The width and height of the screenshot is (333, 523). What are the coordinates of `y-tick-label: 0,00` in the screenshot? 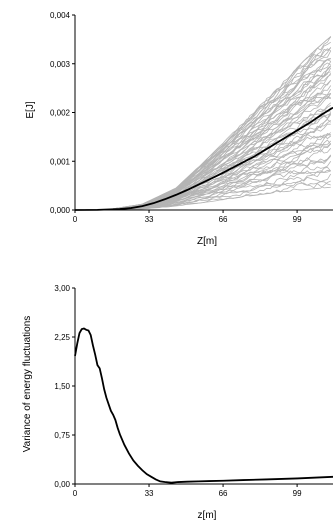 It's located at (62, 484).